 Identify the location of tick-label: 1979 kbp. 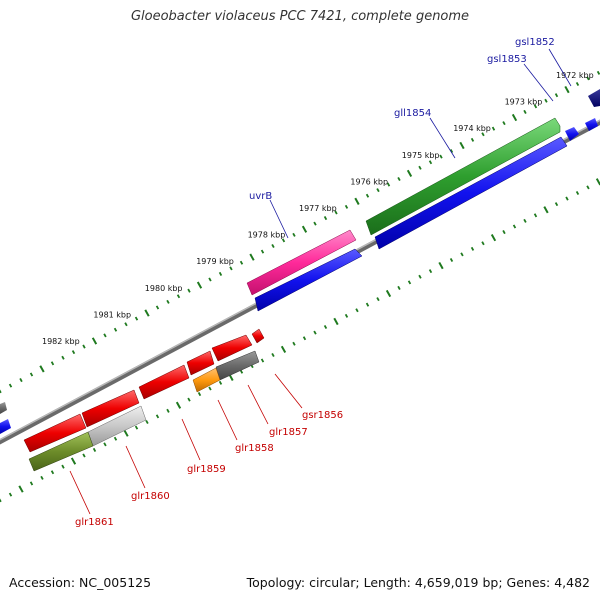
(215, 261).